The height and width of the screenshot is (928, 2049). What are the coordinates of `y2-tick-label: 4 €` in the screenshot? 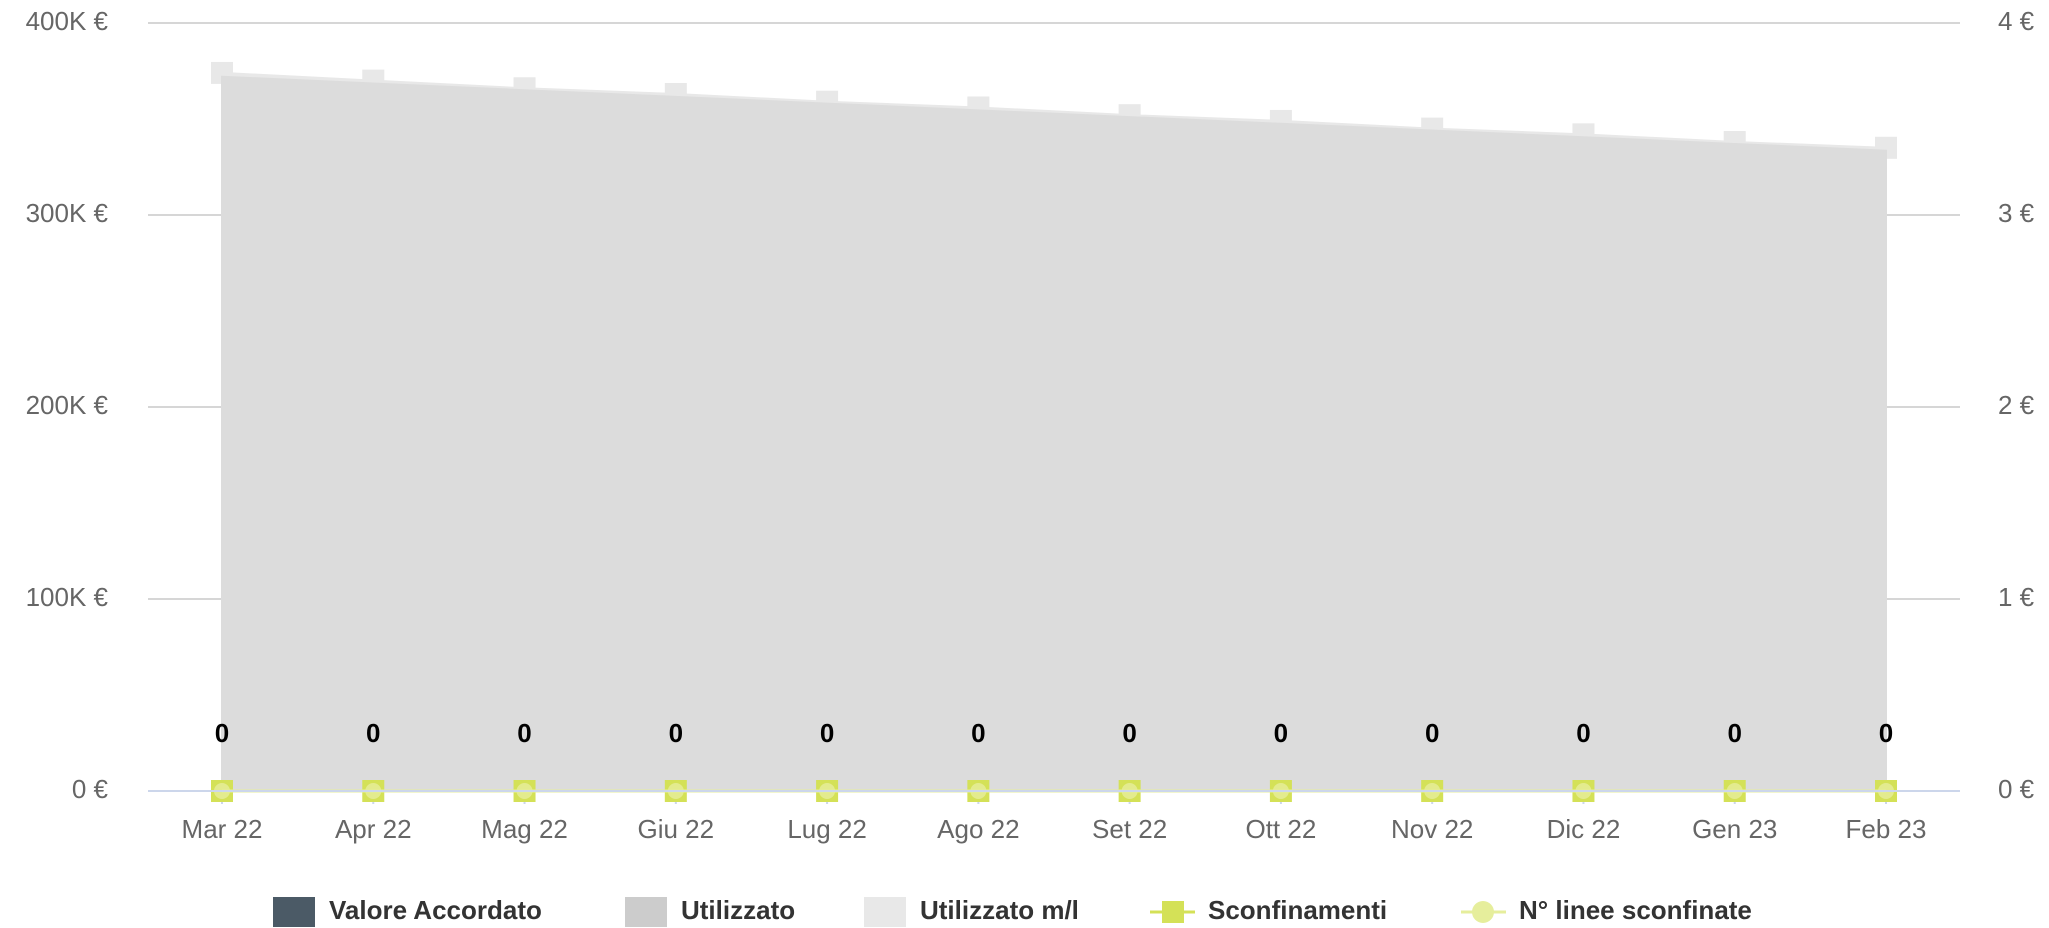 It's located at (2016, 21).